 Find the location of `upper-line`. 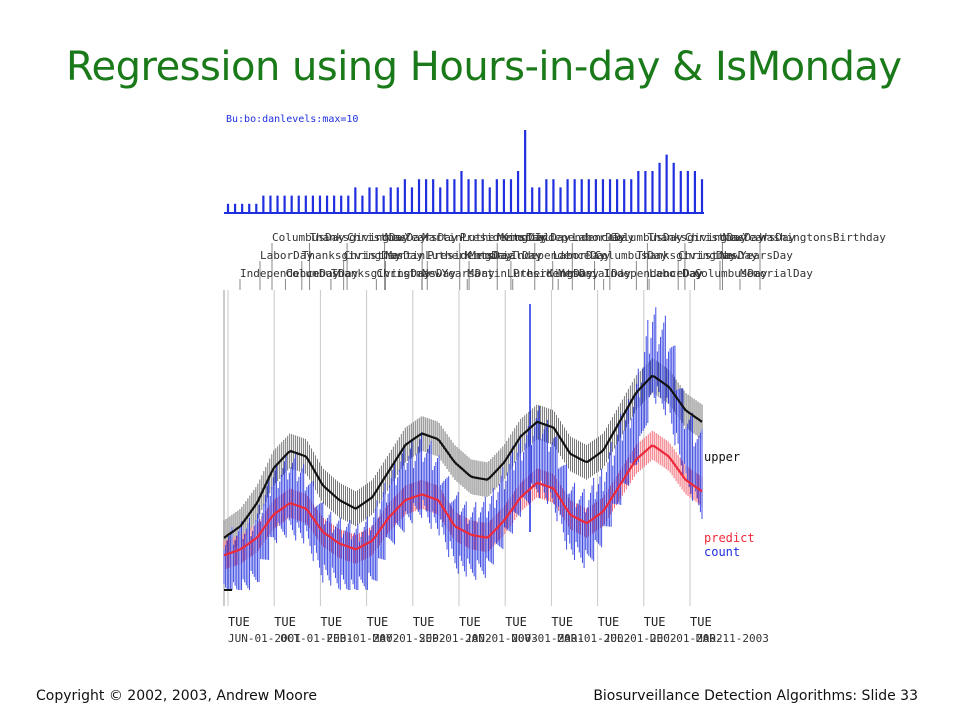

upper-line is located at coordinates (463, 457).